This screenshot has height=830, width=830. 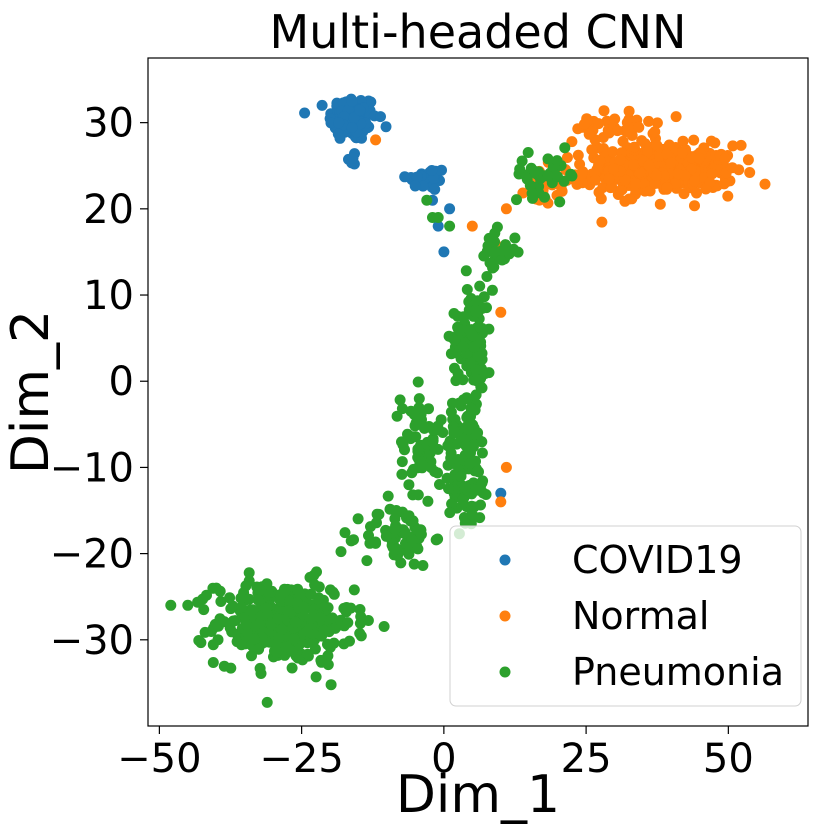 What do you see at coordinates (108, 210) in the screenshot?
I see `y-tick-label: 20` at bounding box center [108, 210].